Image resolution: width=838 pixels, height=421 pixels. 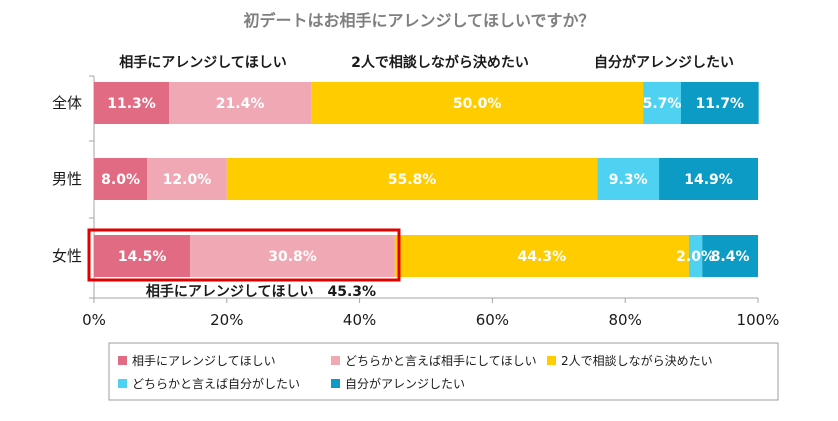 I want to click on data-label: 9.3%, so click(x=628, y=180).